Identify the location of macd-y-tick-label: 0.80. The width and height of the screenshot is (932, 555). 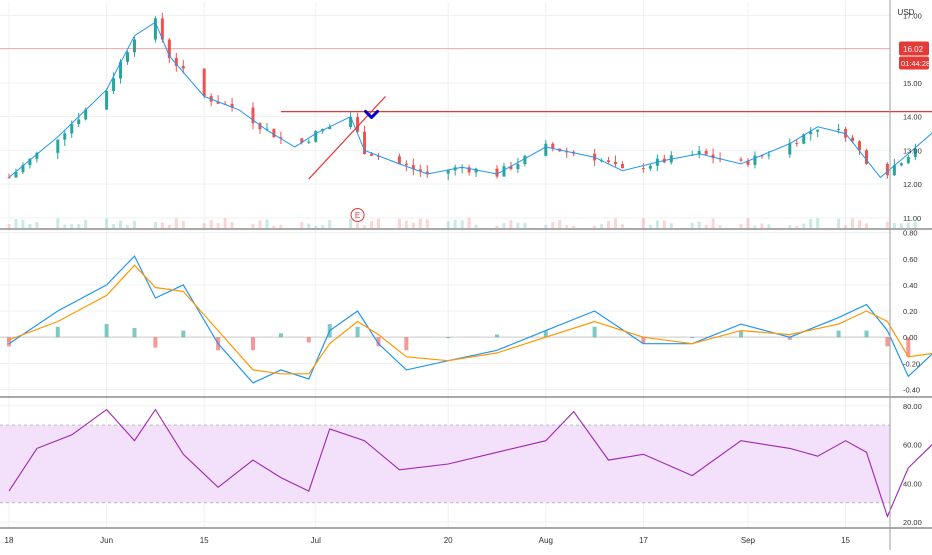
(910, 233).